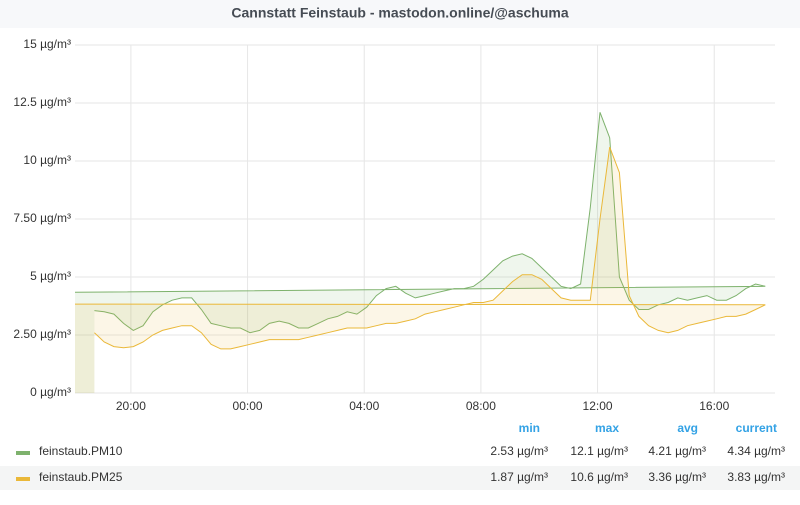 This screenshot has height=505, width=800. Describe the element at coordinates (50, 276) in the screenshot. I see `y-tick-label: 5 µg/m³` at that location.